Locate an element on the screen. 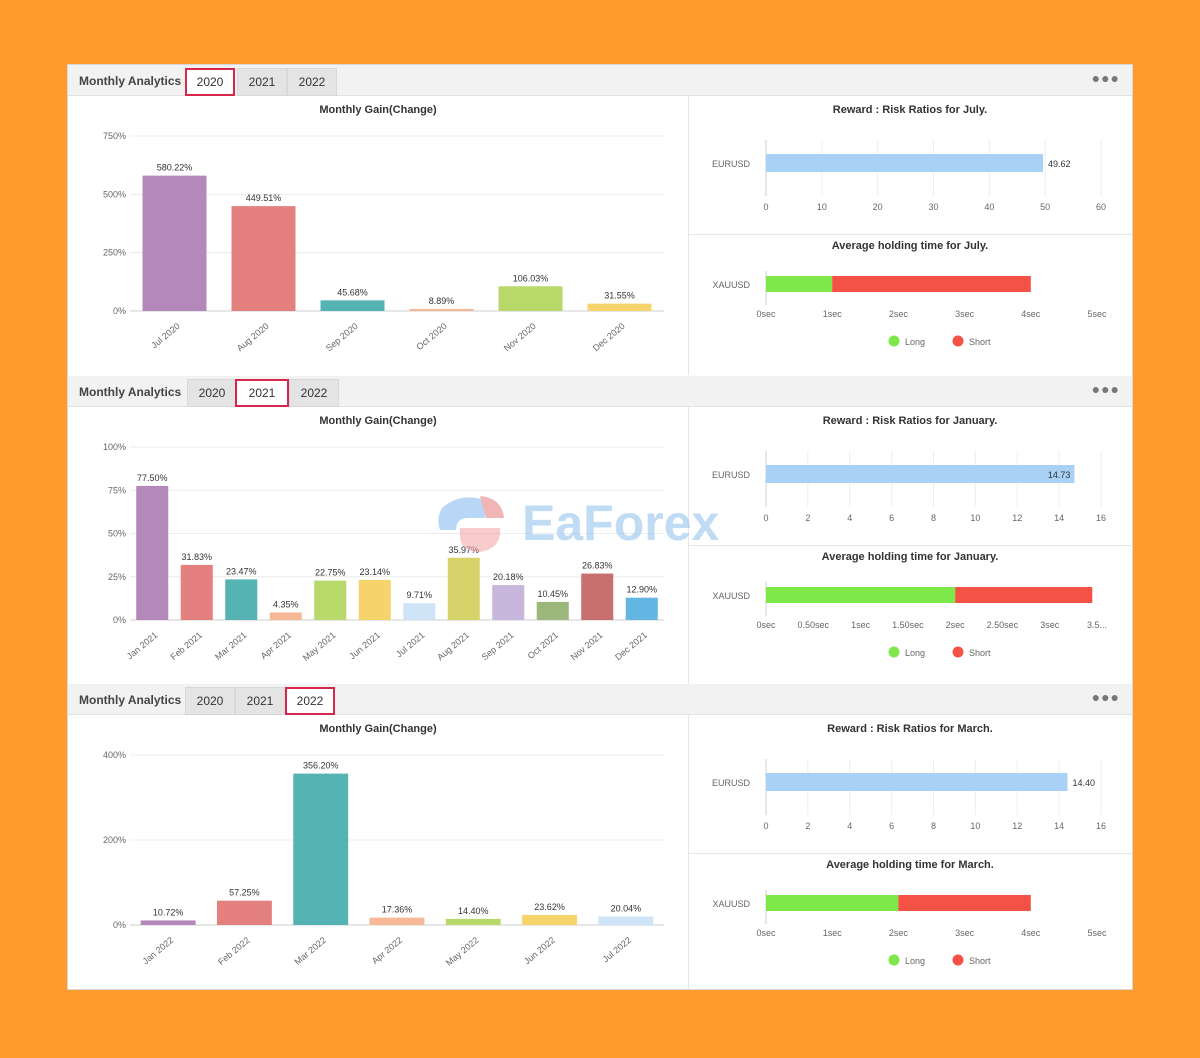 The image size is (1200, 1058). x-tick-label: Dec 2021 is located at coordinates (631, 646).